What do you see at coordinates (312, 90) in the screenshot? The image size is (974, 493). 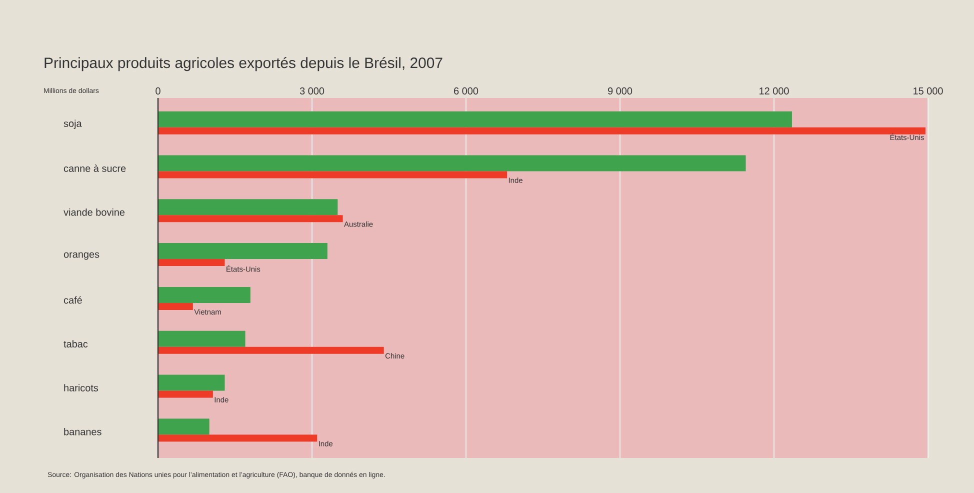 I see `x-tick-label: 3 000` at bounding box center [312, 90].